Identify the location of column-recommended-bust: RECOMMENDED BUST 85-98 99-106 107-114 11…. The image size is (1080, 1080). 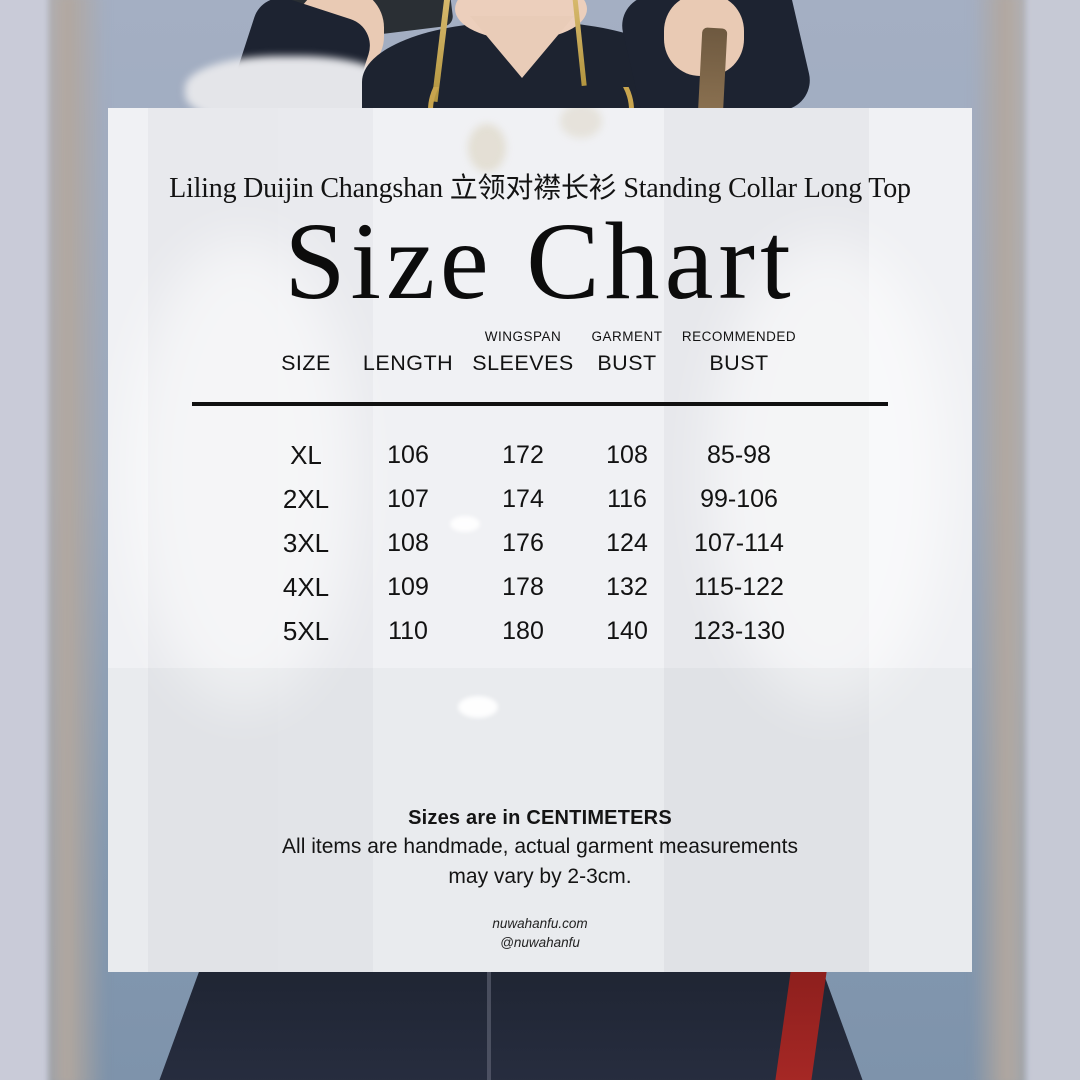
(739, 489).